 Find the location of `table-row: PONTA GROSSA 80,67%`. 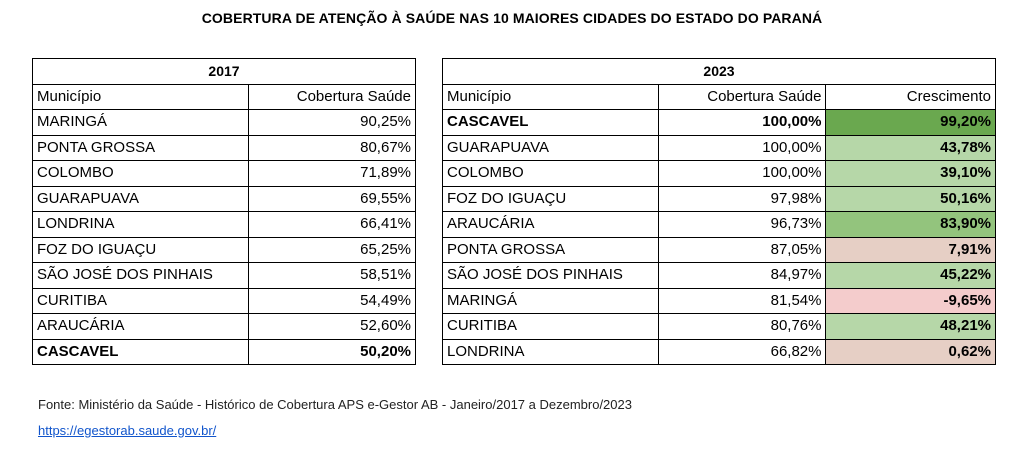

table-row: PONTA GROSSA 80,67% is located at coordinates (224, 147).